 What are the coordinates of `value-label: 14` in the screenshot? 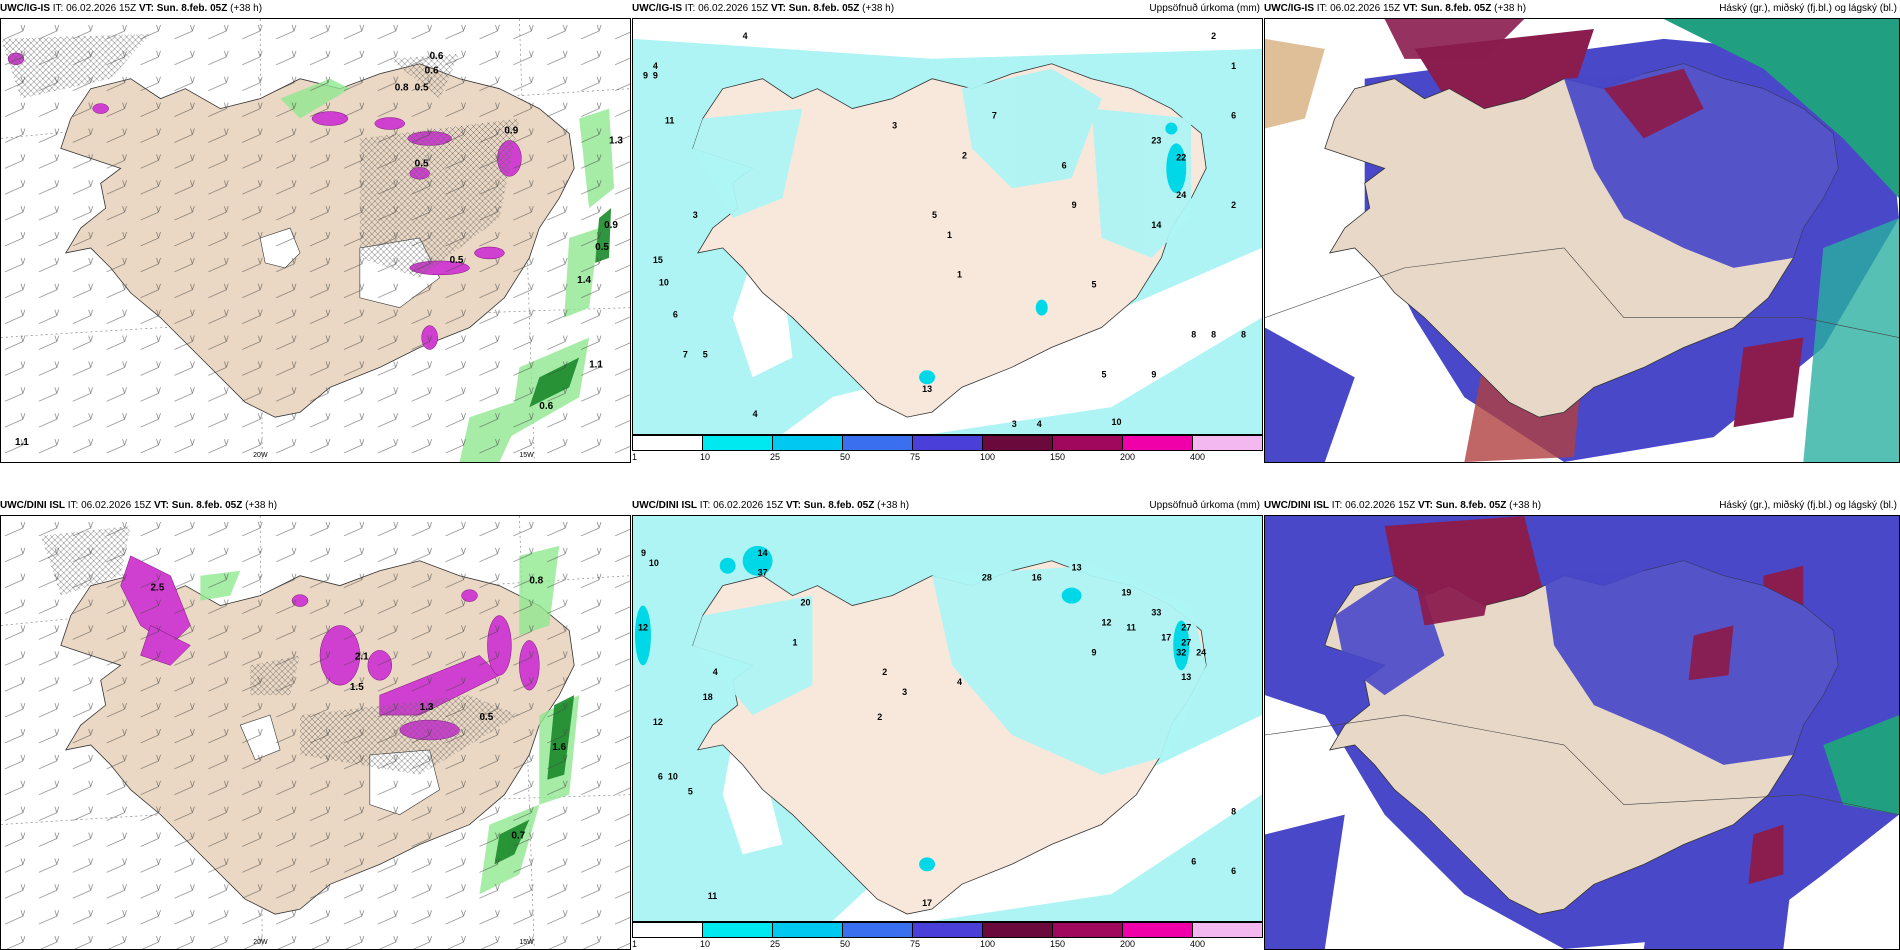 It's located at (1156, 225).